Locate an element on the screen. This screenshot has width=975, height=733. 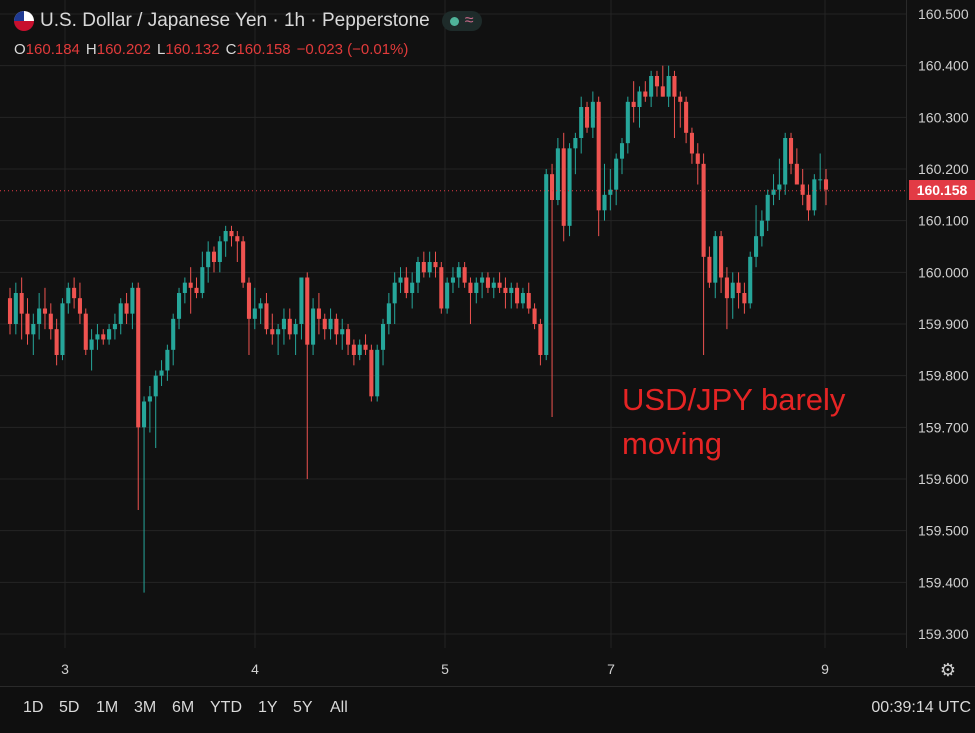
range-1y: 1Y is located at coordinates (268, 707).